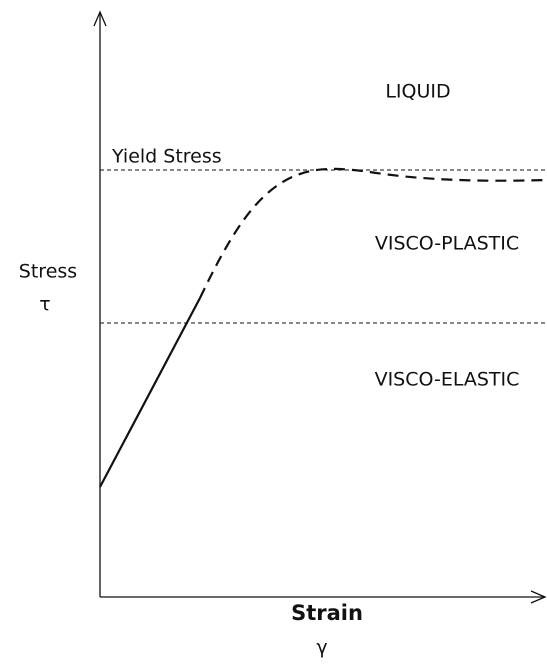 The height and width of the screenshot is (664, 547). I want to click on elastic-curve, so click(150, 392).